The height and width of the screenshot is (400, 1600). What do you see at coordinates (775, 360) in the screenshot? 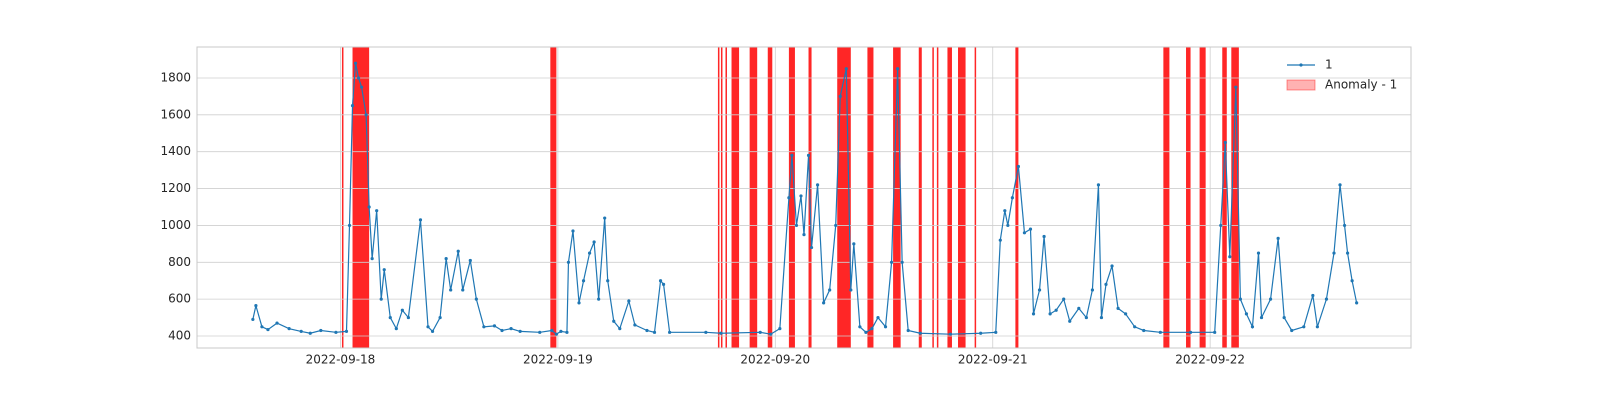
I see `x-tick-label: 2022-09-20` at bounding box center [775, 360].